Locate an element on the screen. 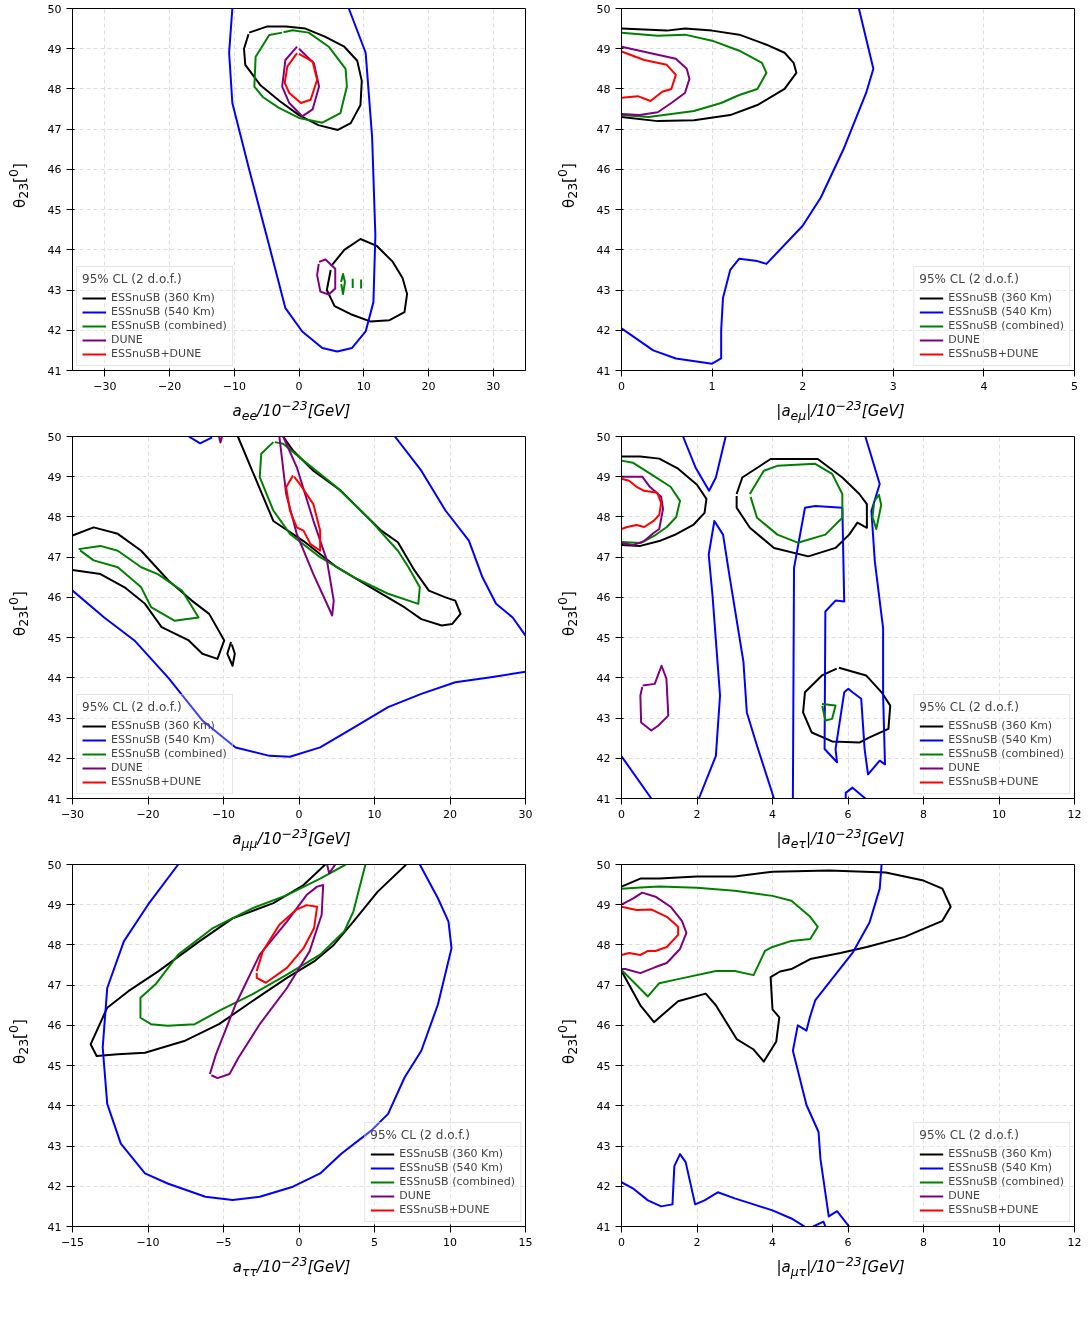 Image resolution: width=1091 pixels, height=1333 pixels. x-axis-title: |a$_{eμ}$|/10$^{−23}$[GeV] is located at coordinates (840, 411).